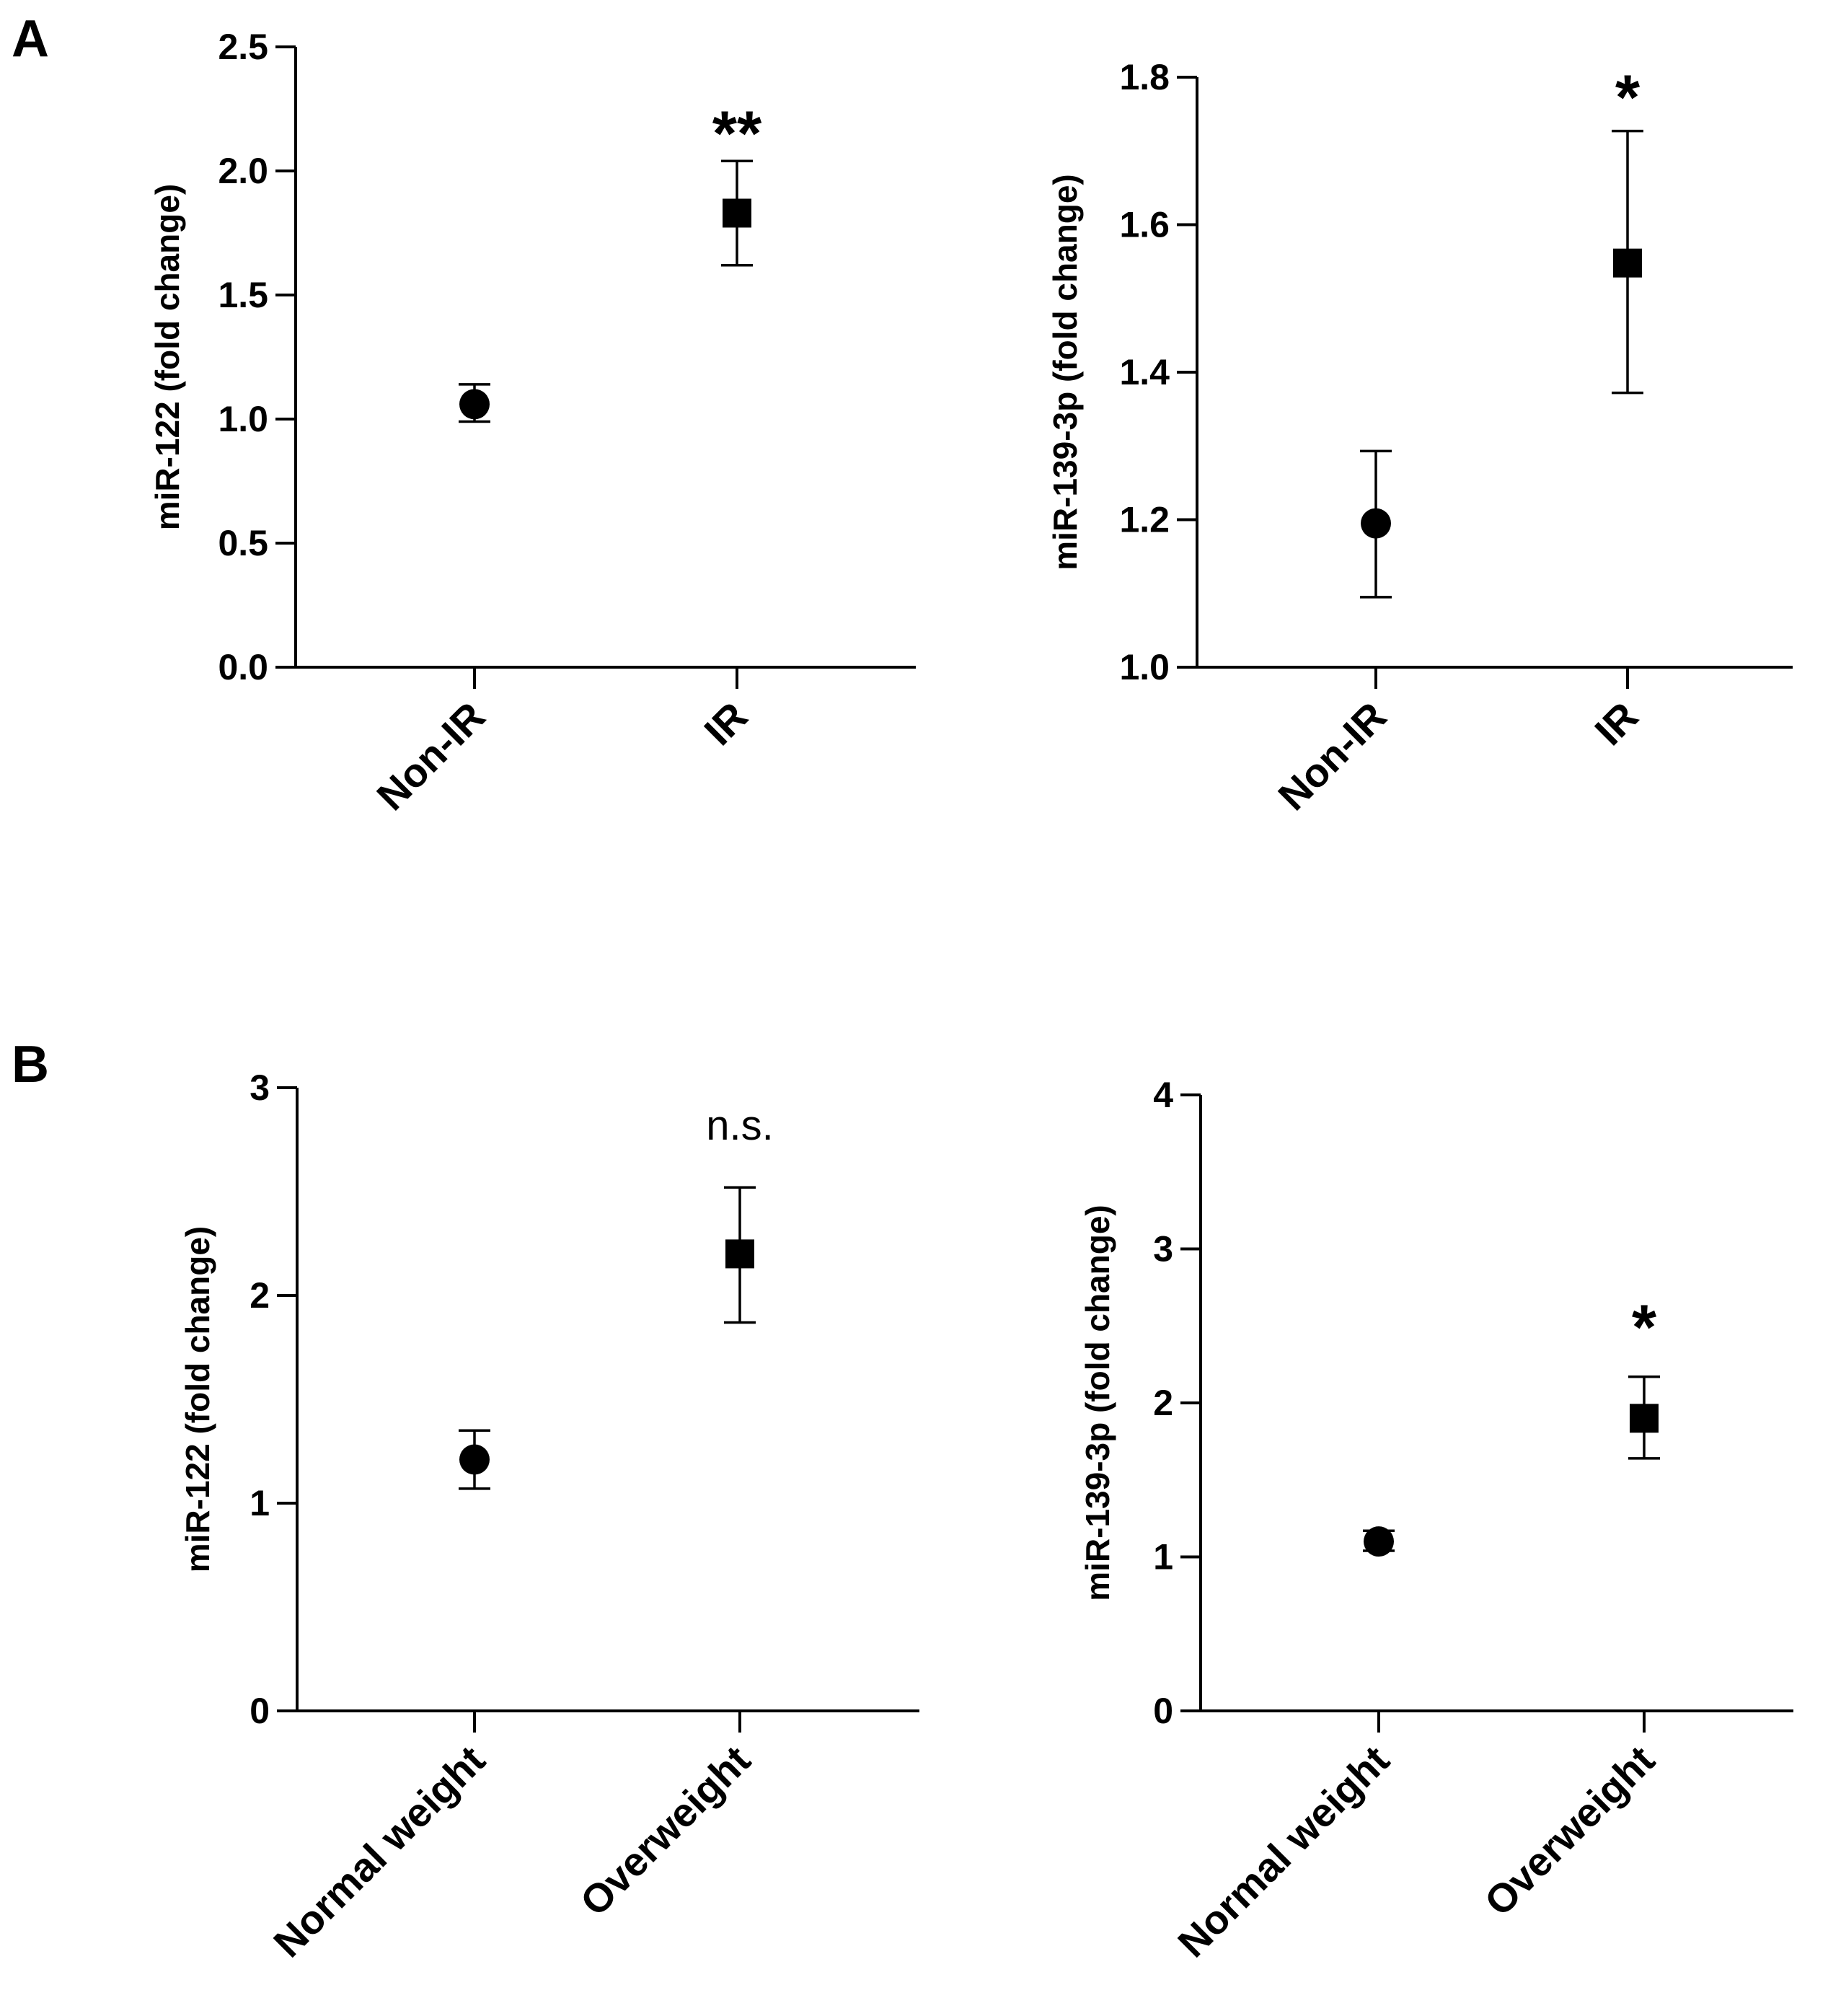 The image size is (1828, 2016). I want to click on y-tick-label: 2.5, so click(243, 47).